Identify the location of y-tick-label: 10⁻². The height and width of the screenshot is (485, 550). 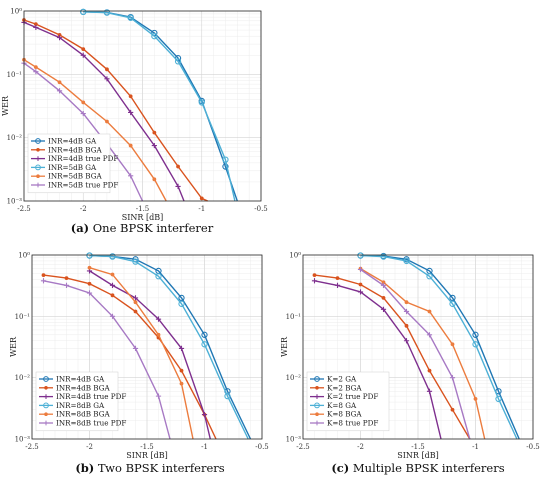
(15, 138).